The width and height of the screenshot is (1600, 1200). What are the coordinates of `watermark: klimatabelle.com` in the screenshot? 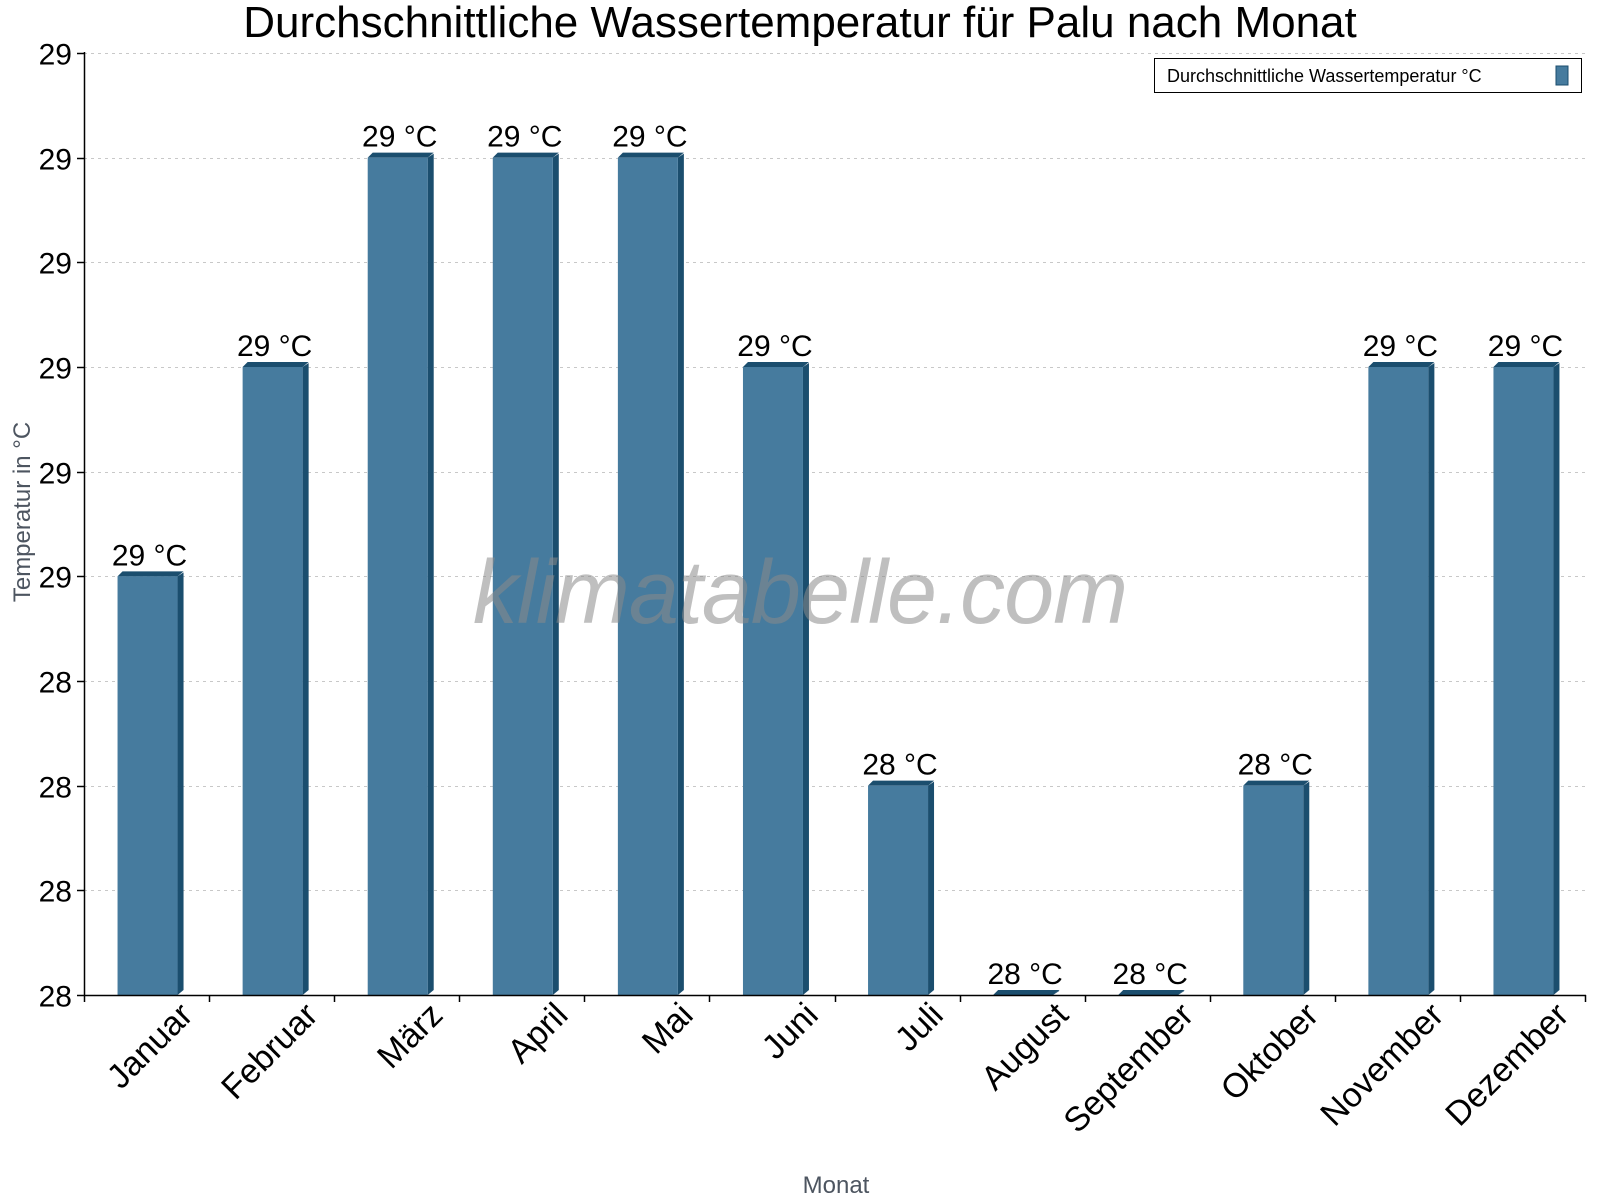 It's located at (800, 593).